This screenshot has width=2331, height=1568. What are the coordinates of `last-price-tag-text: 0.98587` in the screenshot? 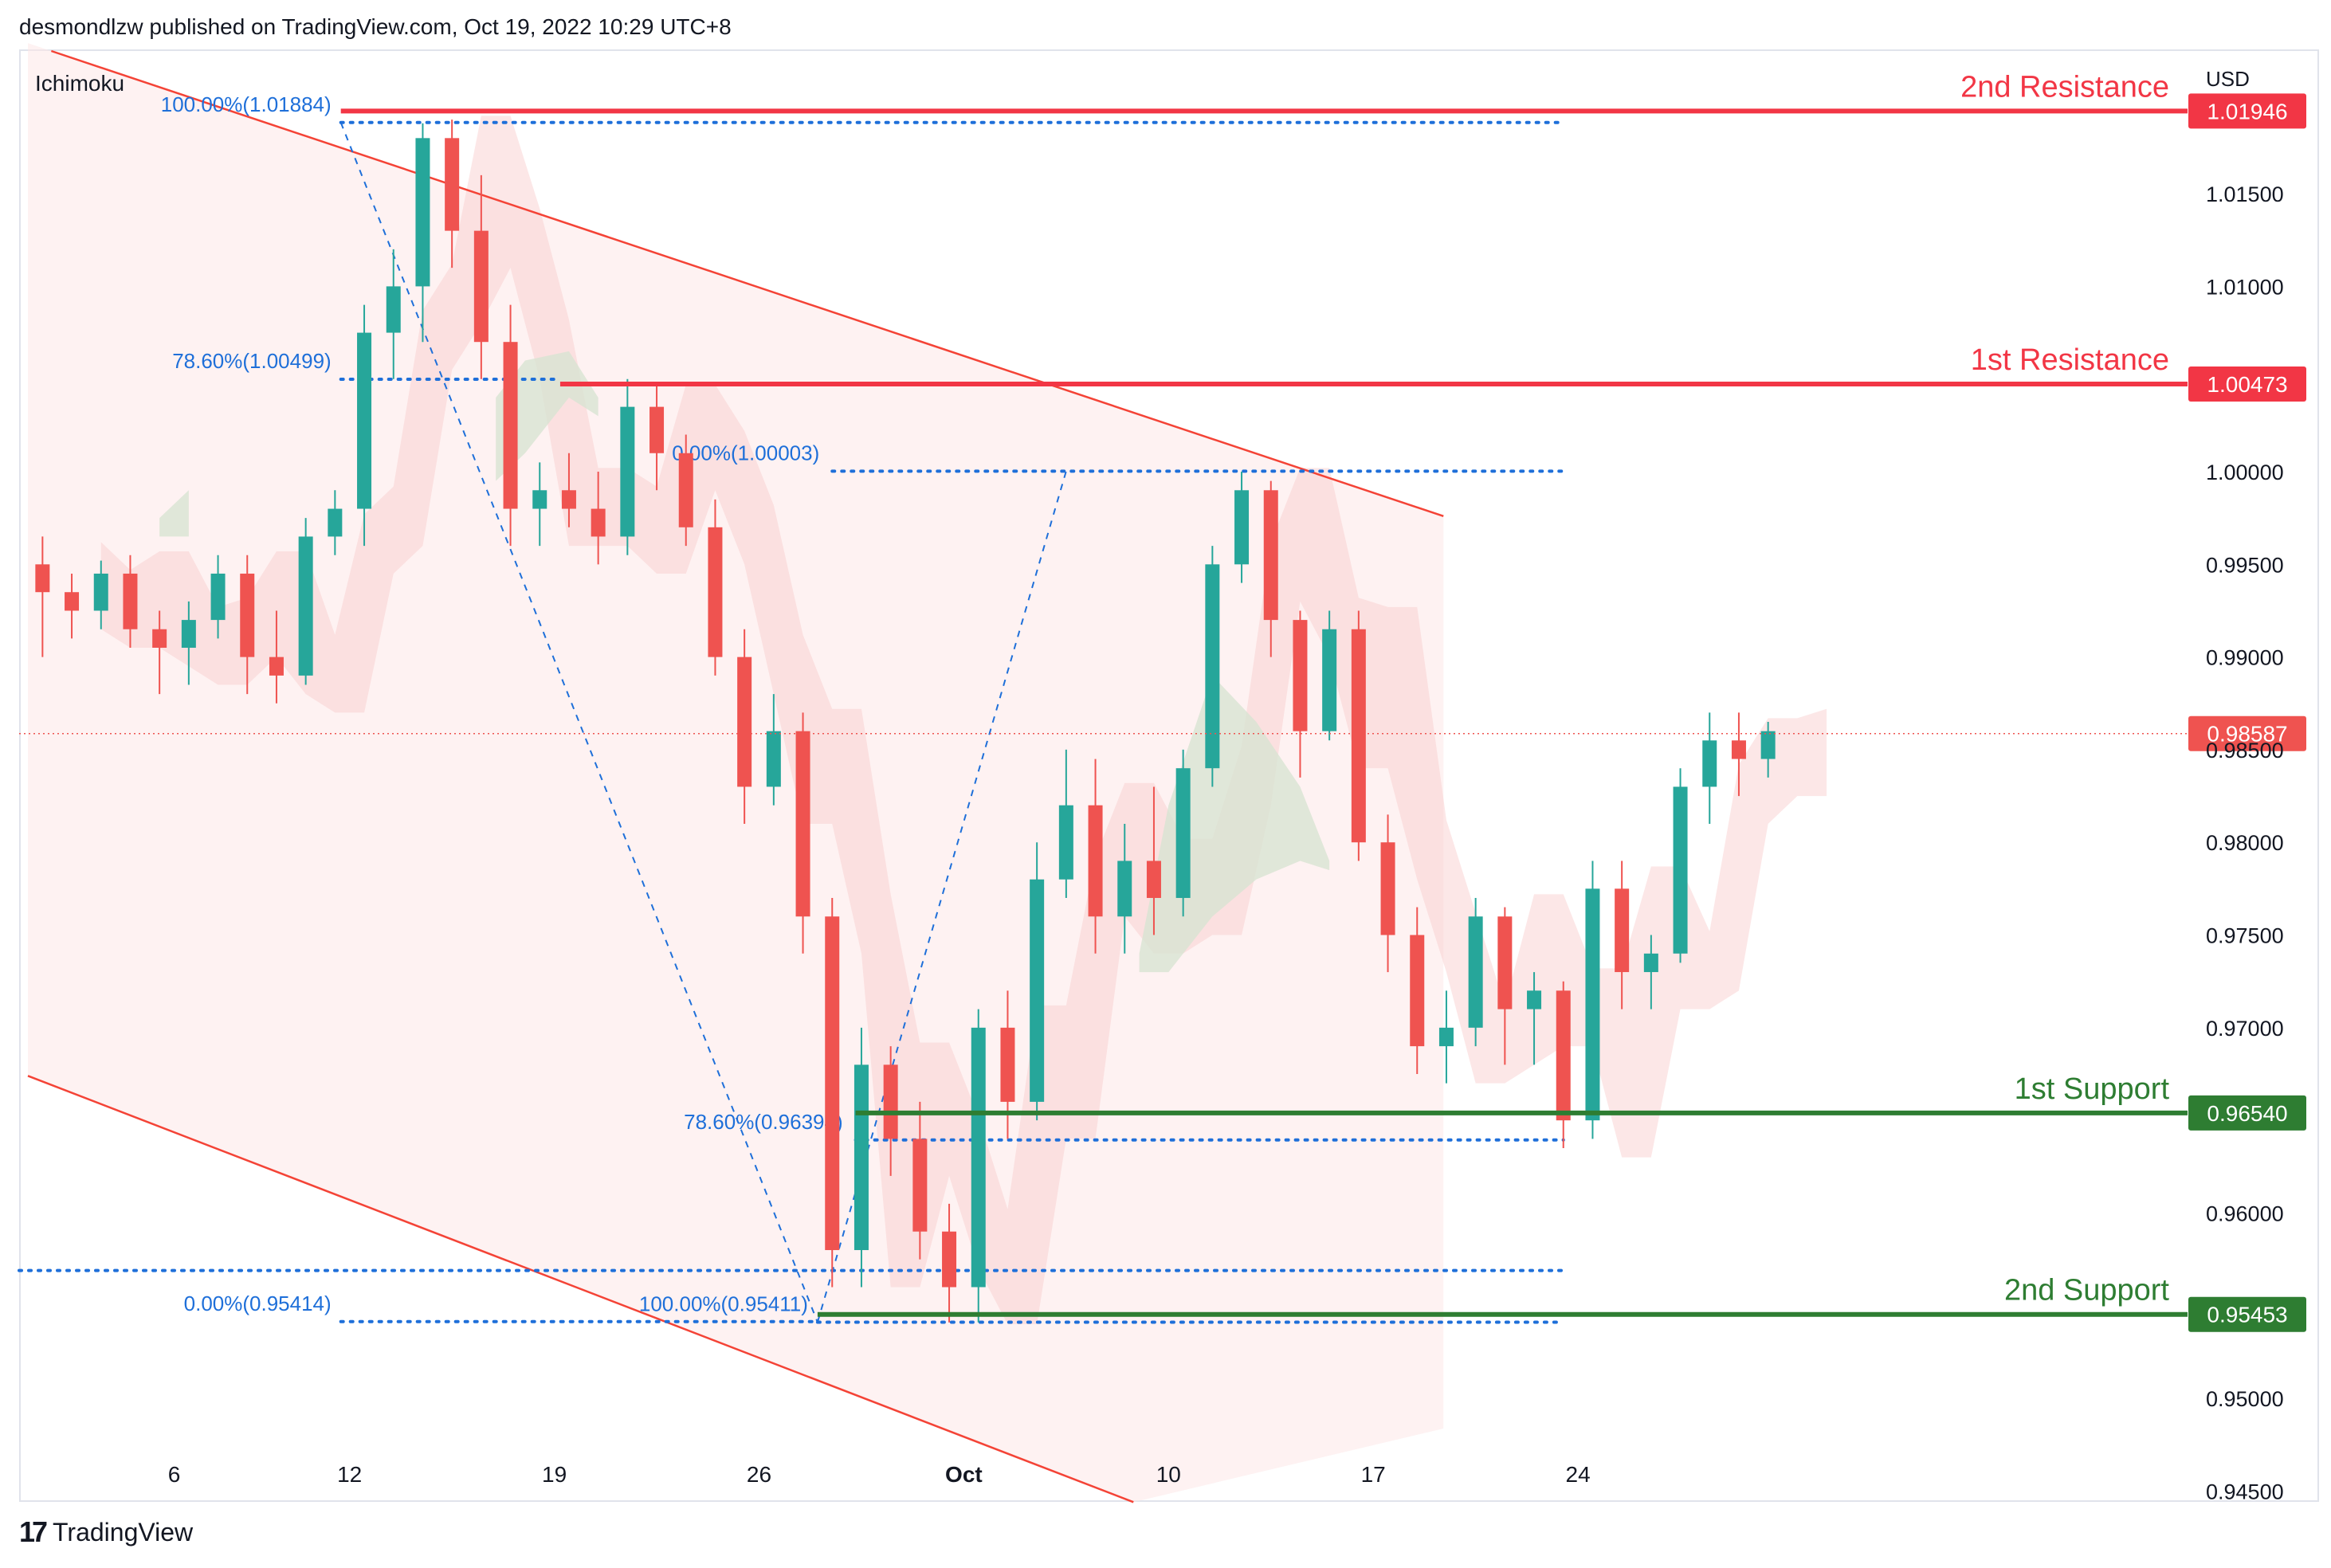 It's located at (2247, 734).